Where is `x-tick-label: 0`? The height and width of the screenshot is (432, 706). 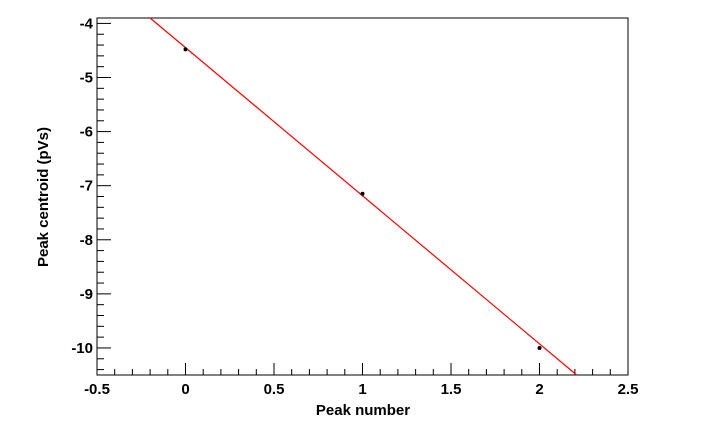
x-tick-label: 0 is located at coordinates (185, 389).